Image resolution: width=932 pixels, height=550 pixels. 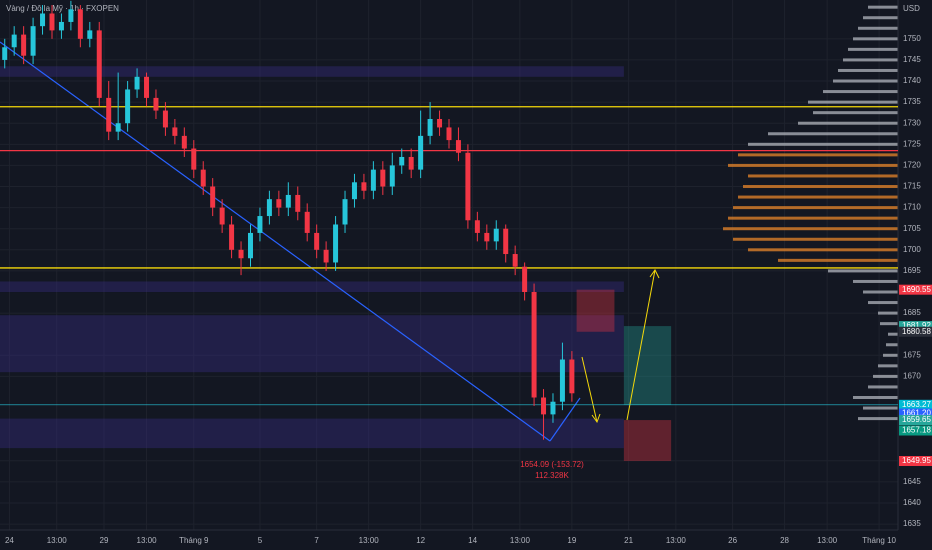 I want to click on y-tick-label: 1685, so click(x=912, y=312).